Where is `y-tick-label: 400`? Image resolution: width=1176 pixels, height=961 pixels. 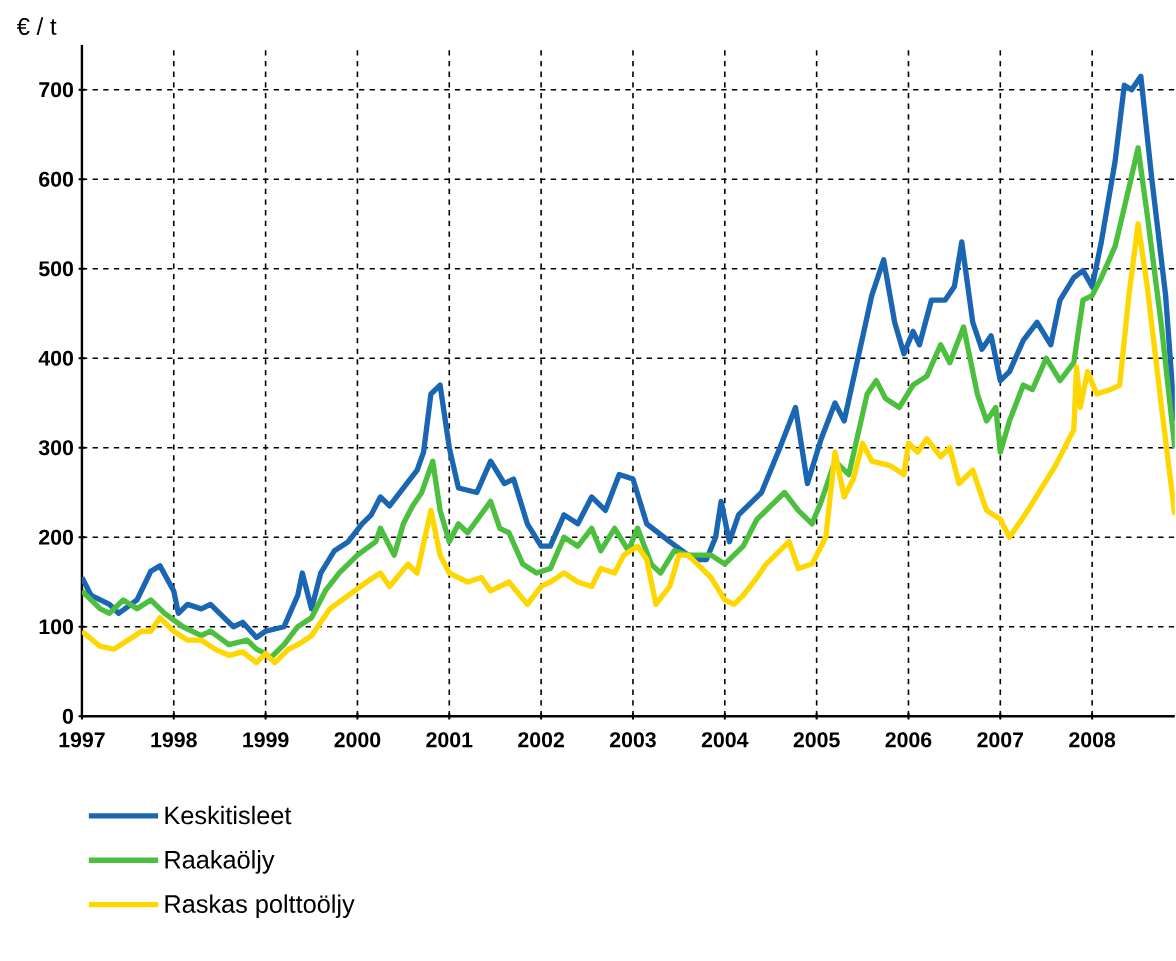 y-tick-label: 400 is located at coordinates (55, 358).